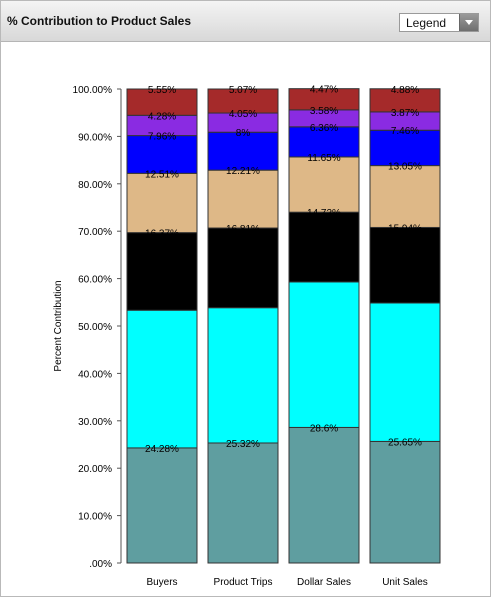 Image resolution: width=491 pixels, height=597 pixels. What do you see at coordinates (324, 128) in the screenshot?
I see `bar-data-label: 6.36%` at bounding box center [324, 128].